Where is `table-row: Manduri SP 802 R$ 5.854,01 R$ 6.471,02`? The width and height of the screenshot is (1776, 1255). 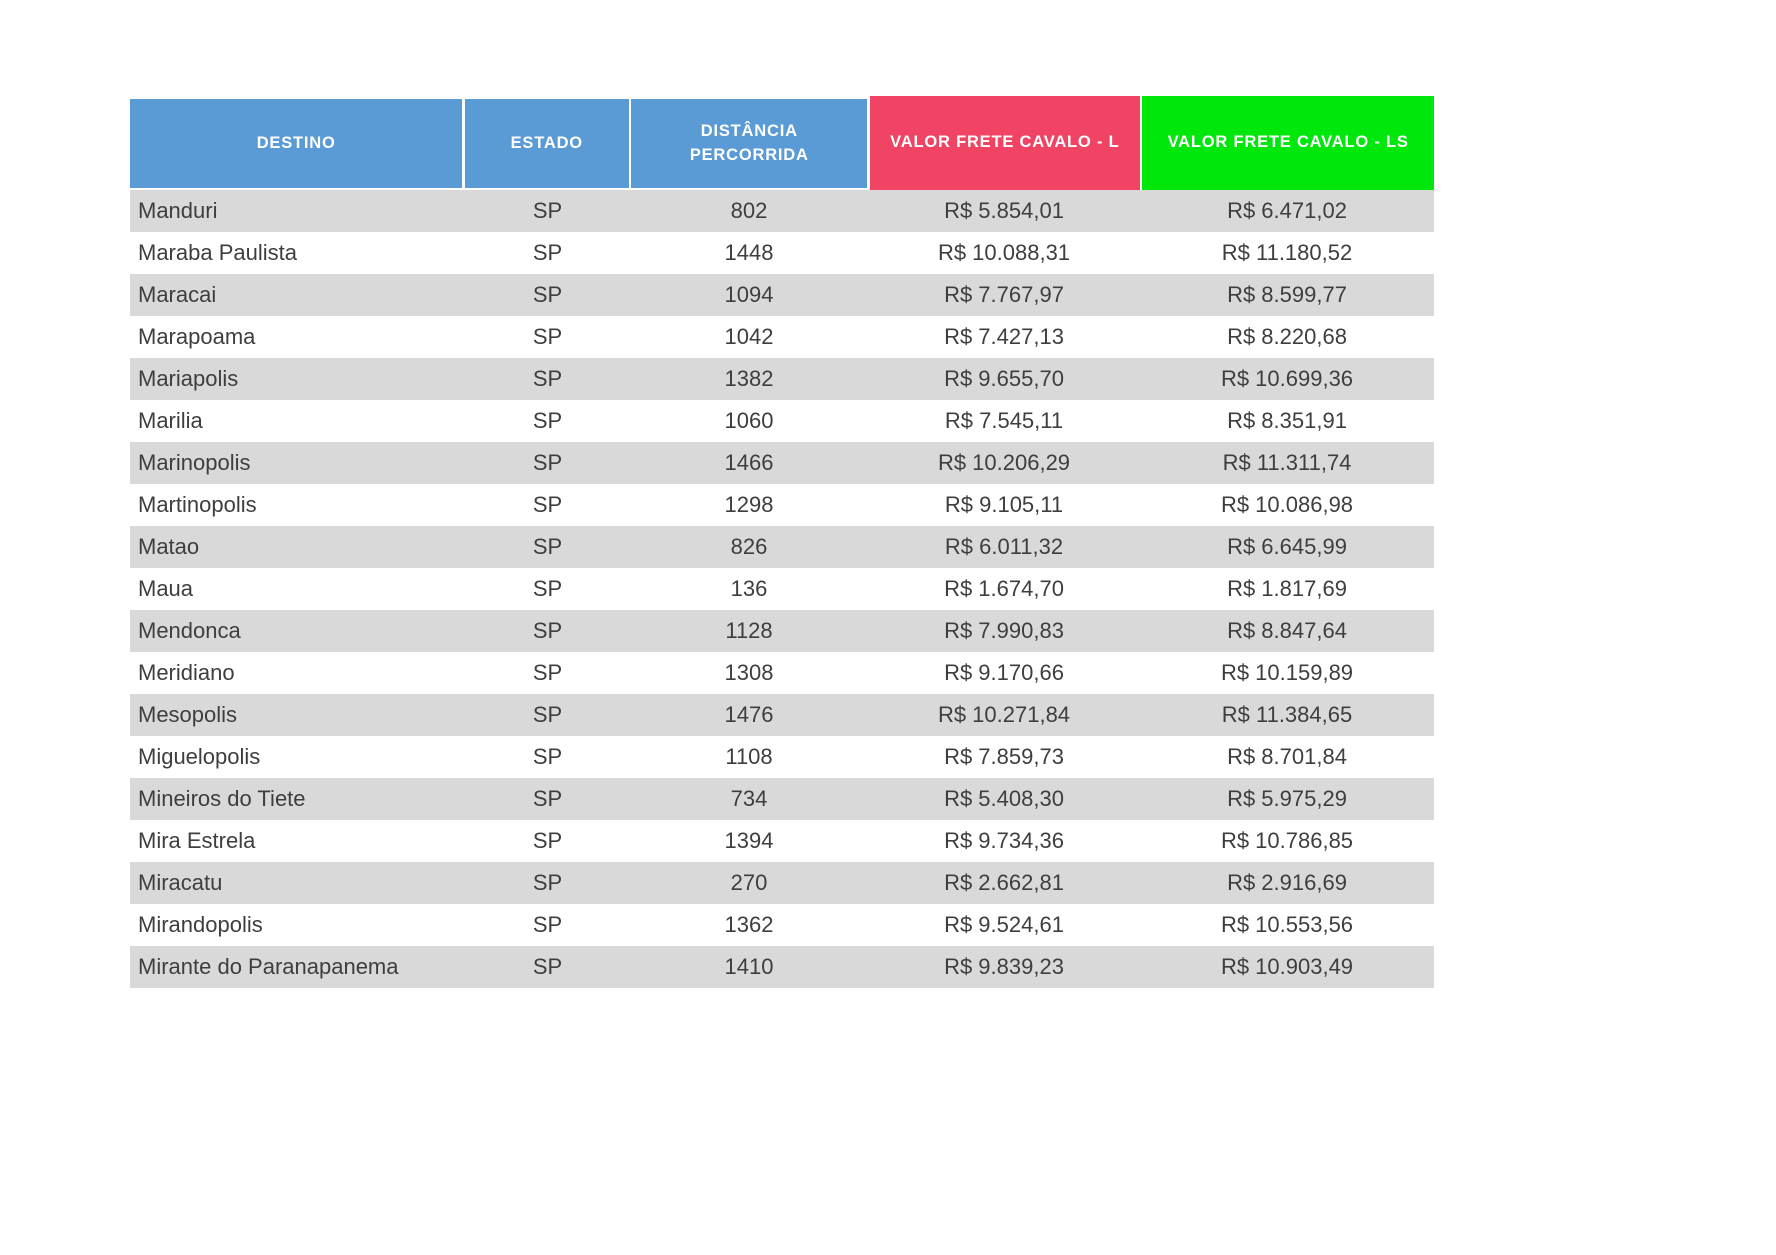 table-row: Manduri SP 802 R$ 5.854,01 R$ 6.471,02 is located at coordinates (782, 211).